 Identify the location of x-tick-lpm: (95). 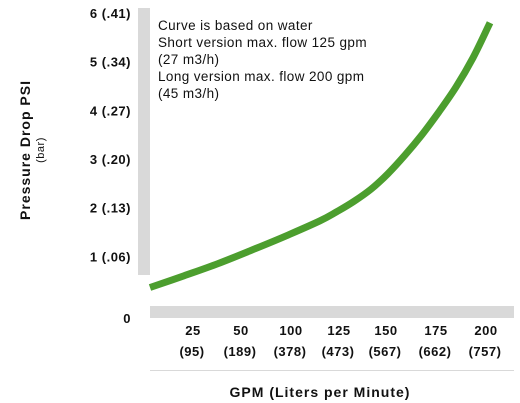
(191, 351).